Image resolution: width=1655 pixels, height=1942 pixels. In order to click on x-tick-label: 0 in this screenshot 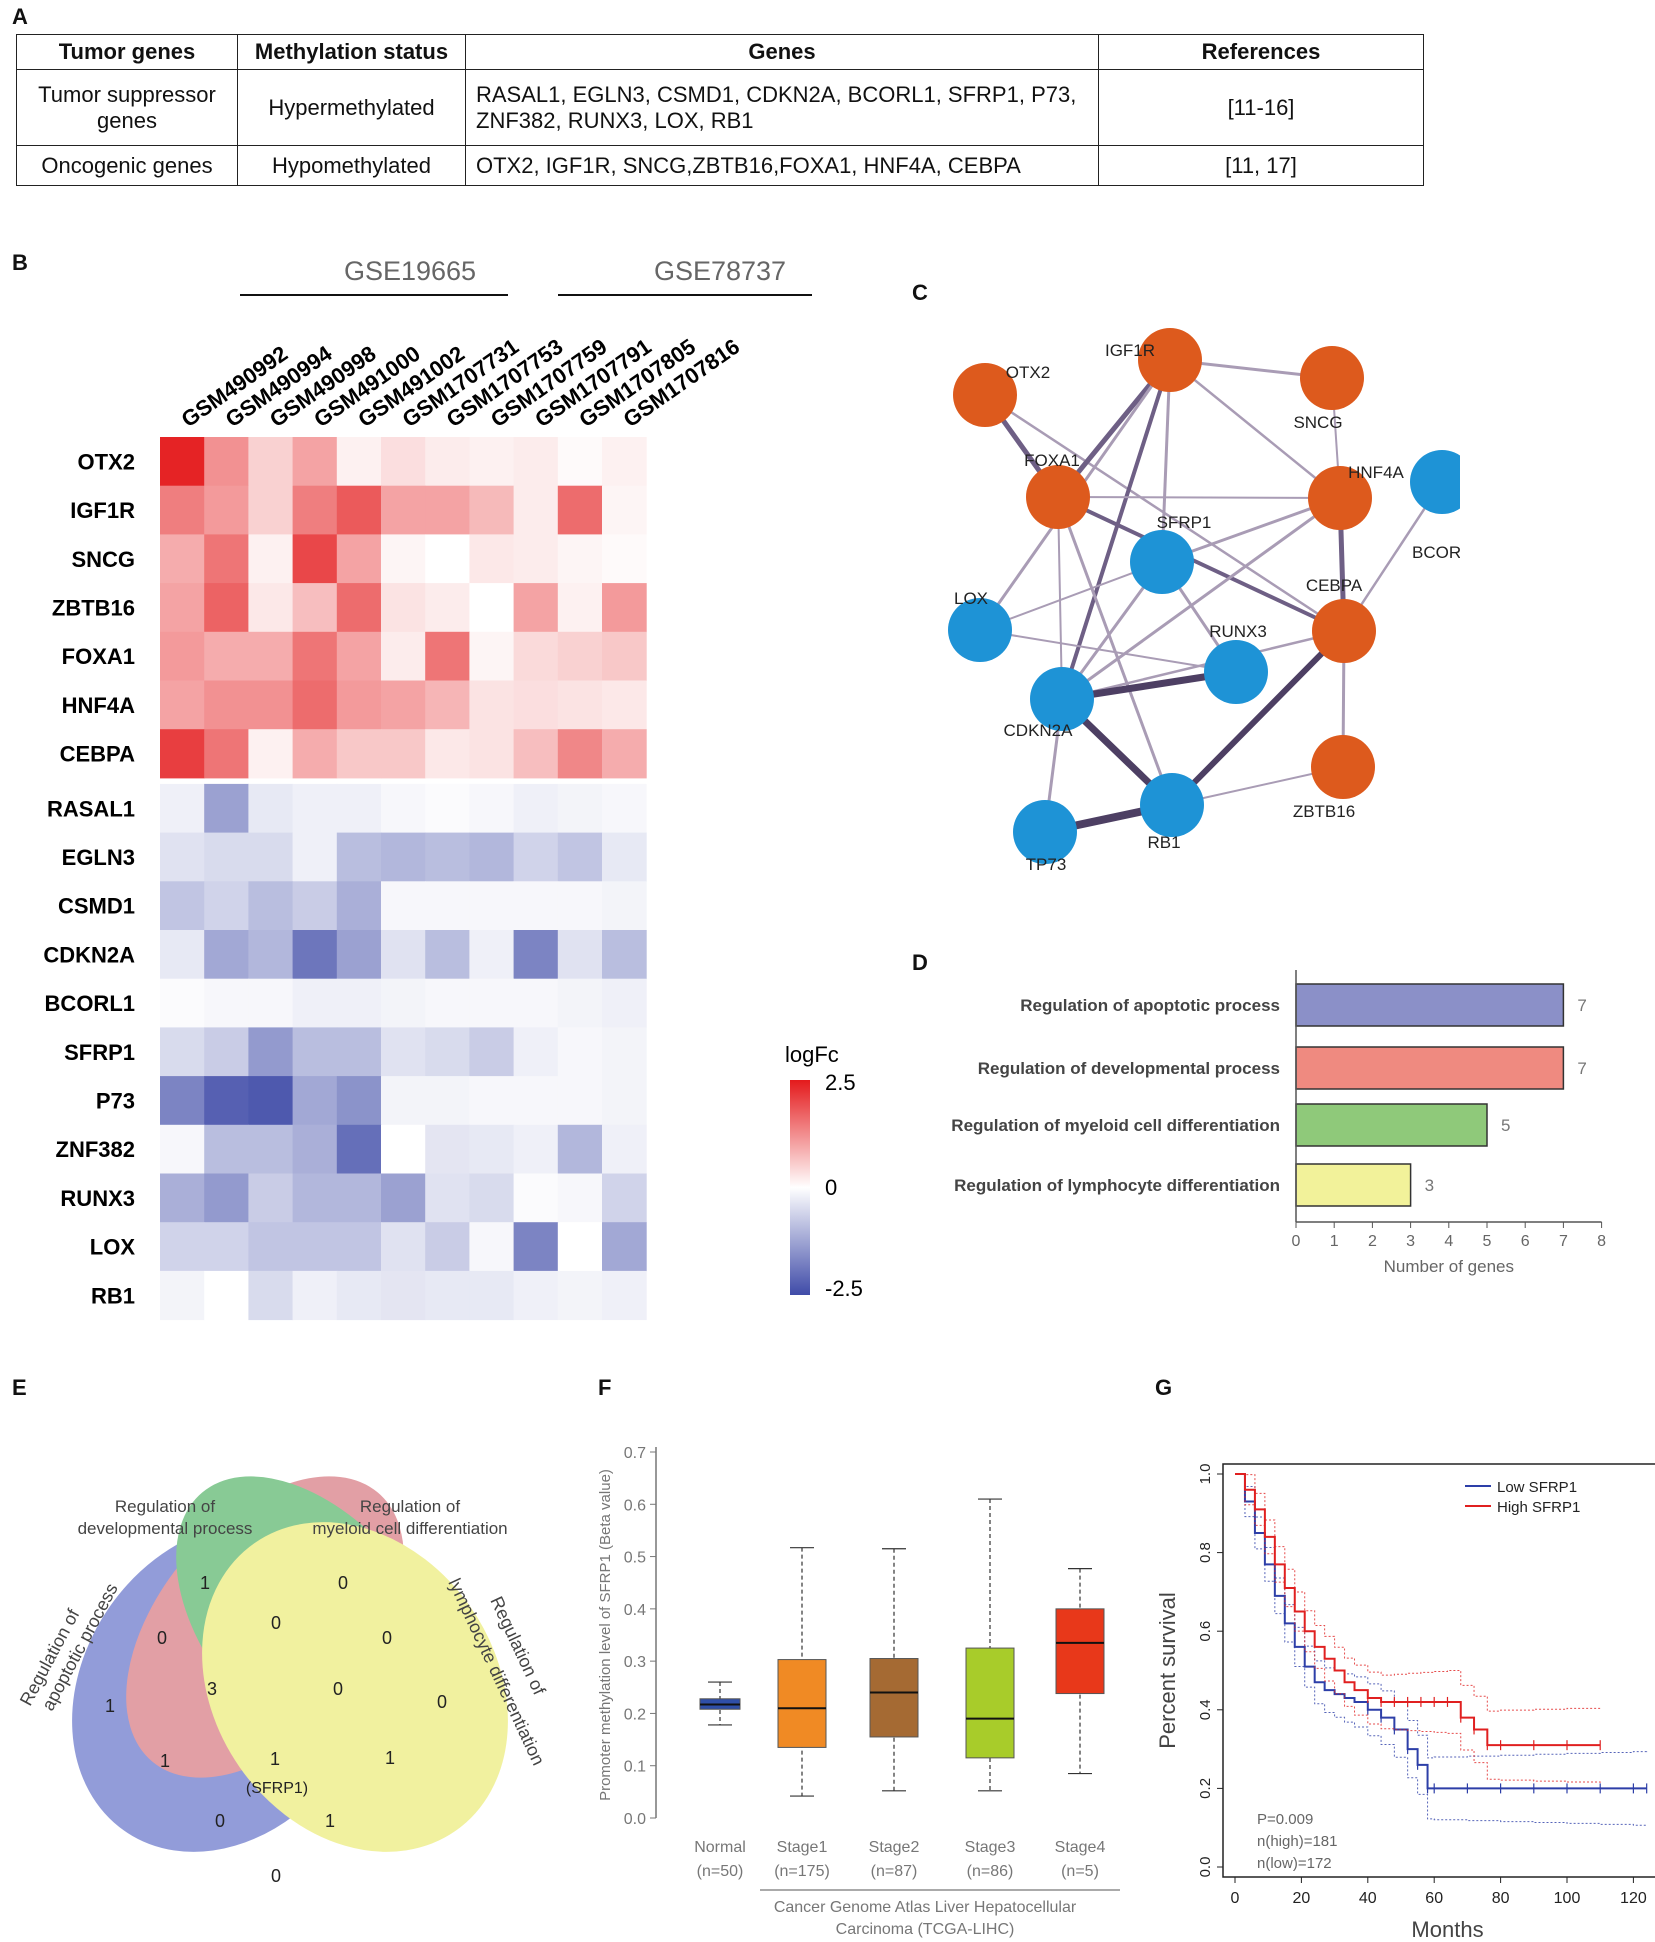, I will do `click(1235, 1898)`.